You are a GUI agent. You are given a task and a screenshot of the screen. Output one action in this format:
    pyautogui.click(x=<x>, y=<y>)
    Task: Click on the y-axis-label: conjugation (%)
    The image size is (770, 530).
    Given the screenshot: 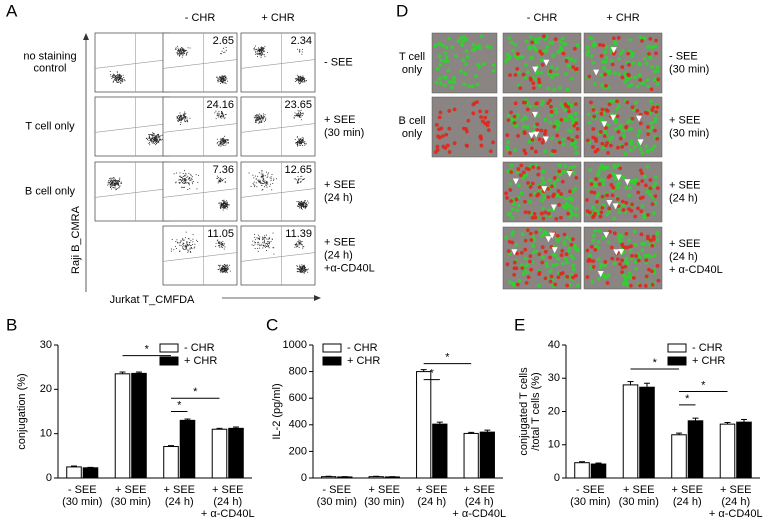 What is the action you would take?
    pyautogui.click(x=22, y=411)
    